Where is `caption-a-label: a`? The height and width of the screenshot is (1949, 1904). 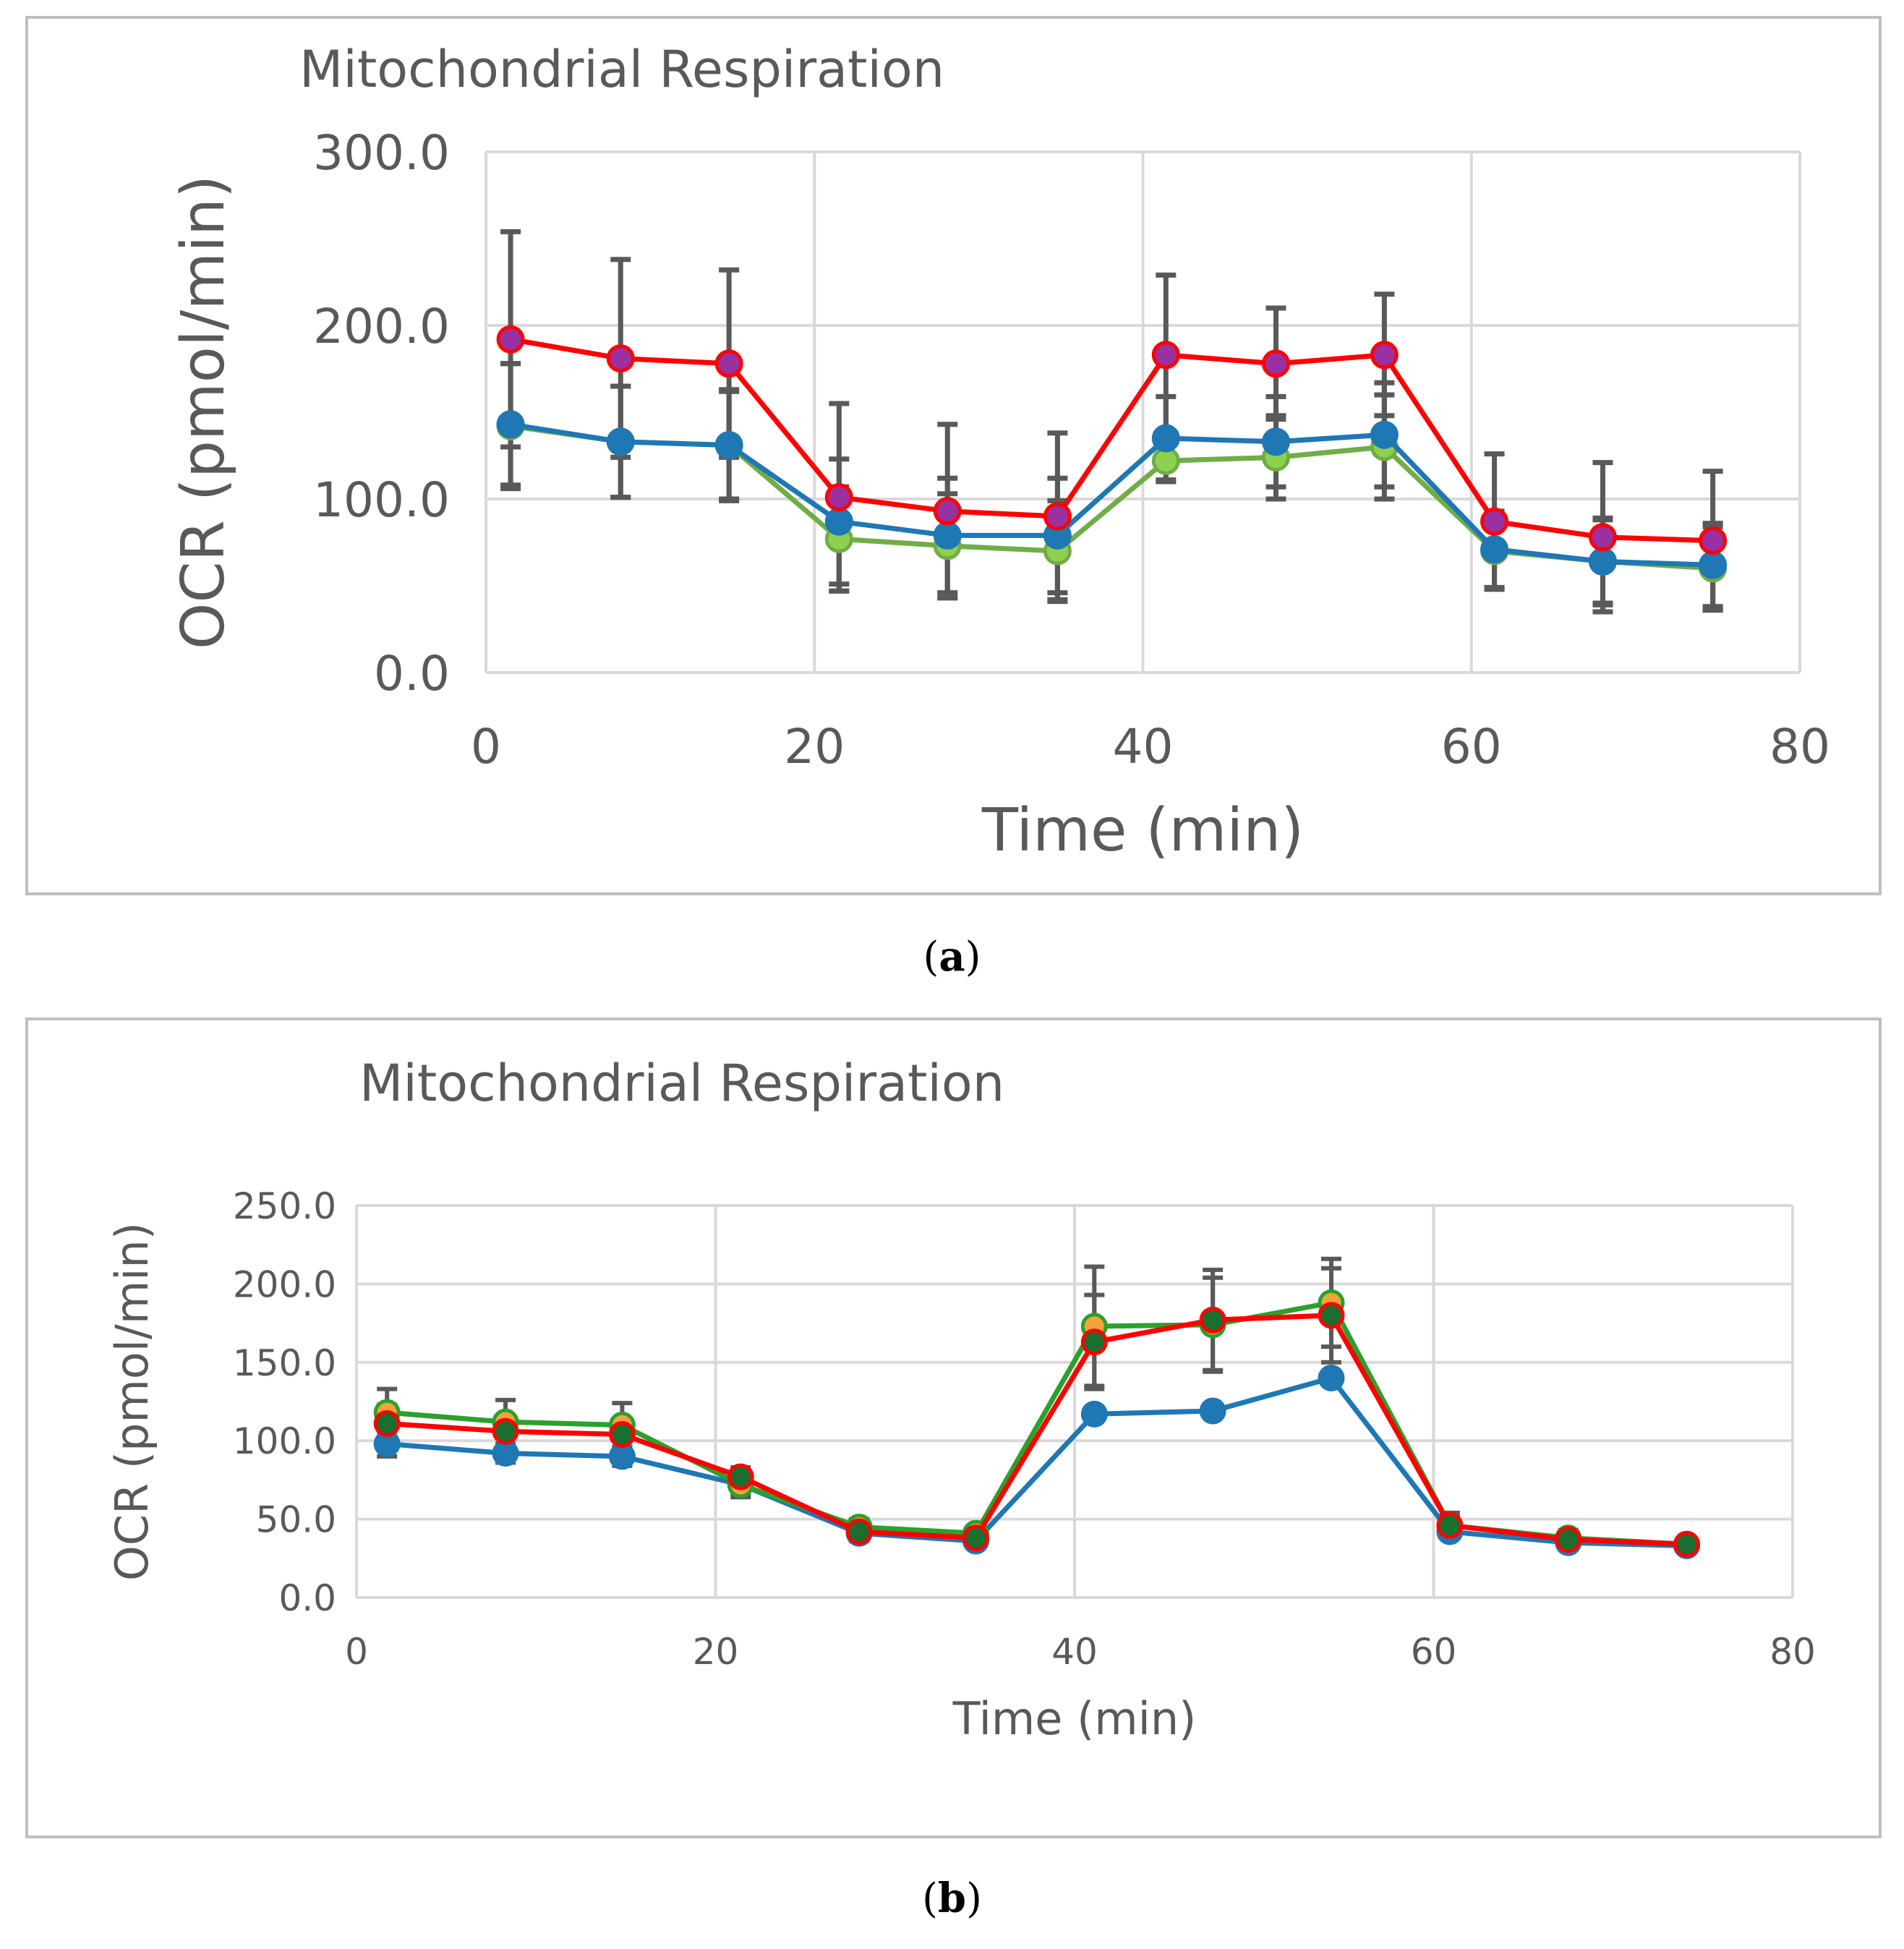 caption-a-label: a is located at coordinates (952, 957).